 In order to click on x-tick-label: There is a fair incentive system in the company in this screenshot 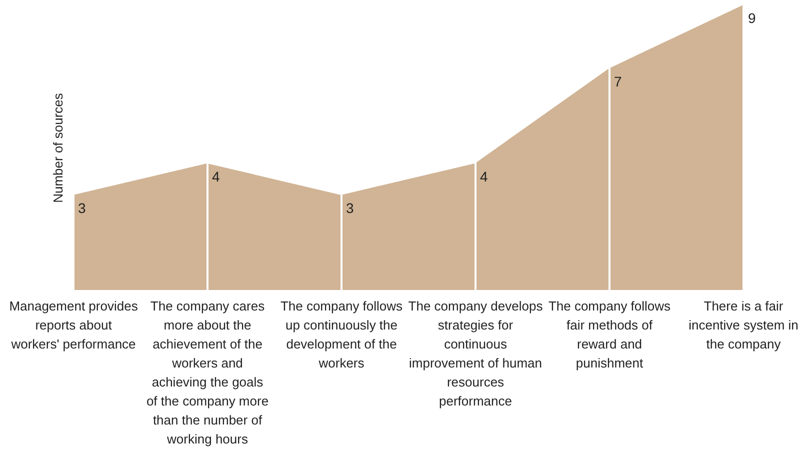, I will do `click(743, 325)`.